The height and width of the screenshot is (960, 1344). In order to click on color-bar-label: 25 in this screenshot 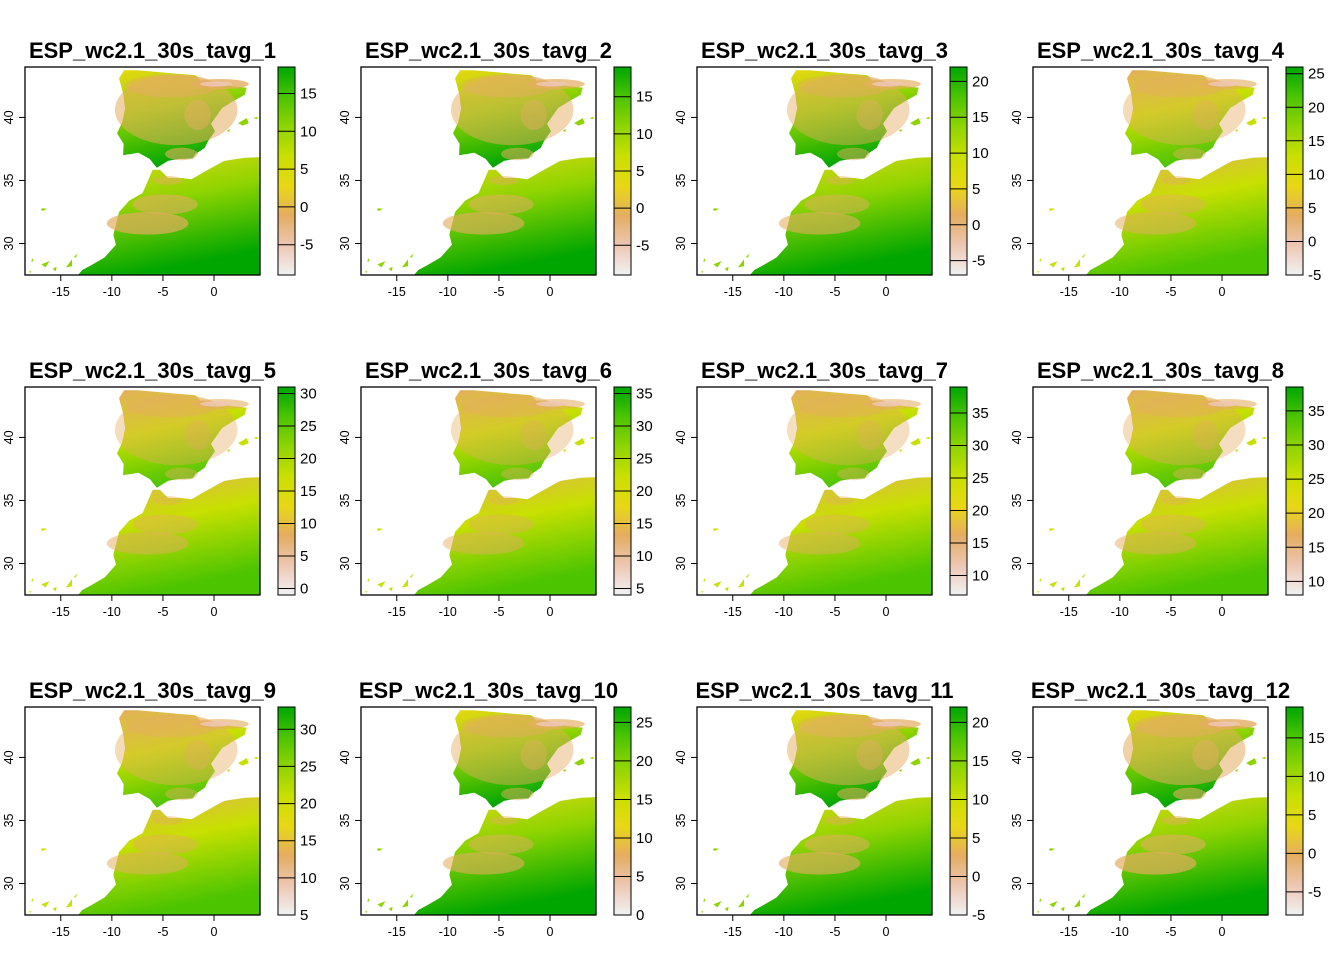, I will do `click(308, 766)`.